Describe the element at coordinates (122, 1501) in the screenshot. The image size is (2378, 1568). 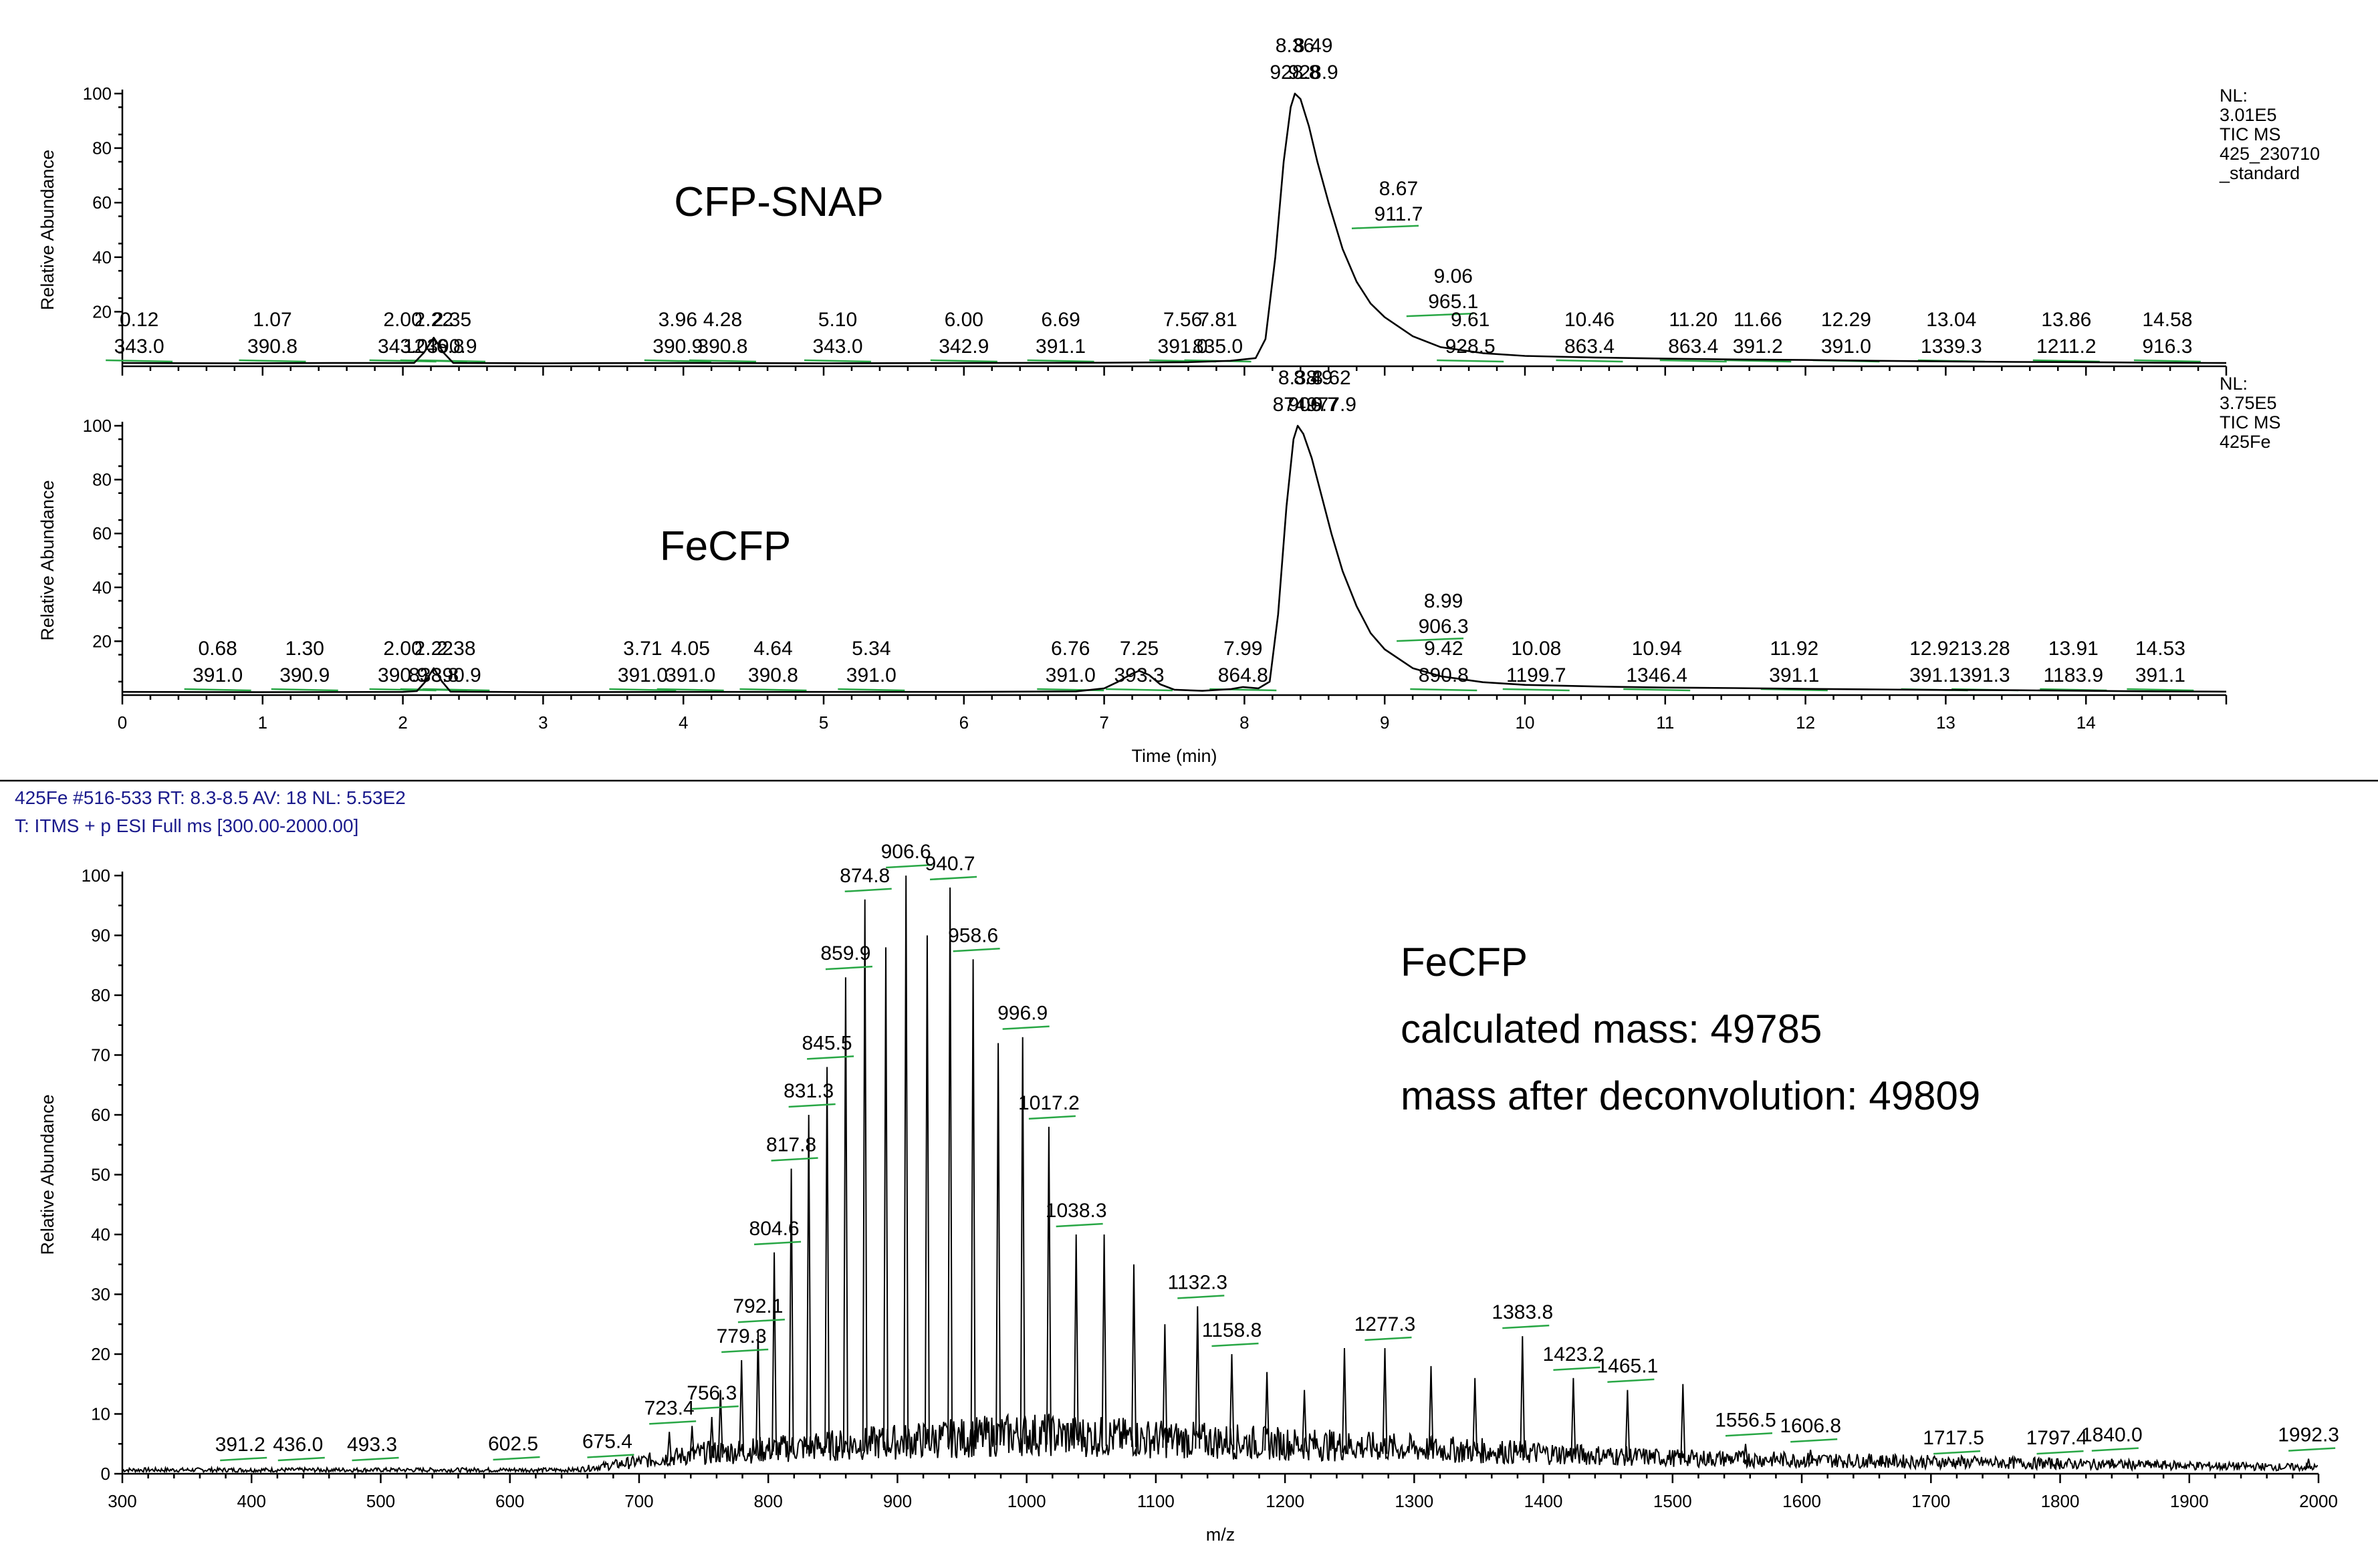
I see `x-tick-label: 300` at that location.